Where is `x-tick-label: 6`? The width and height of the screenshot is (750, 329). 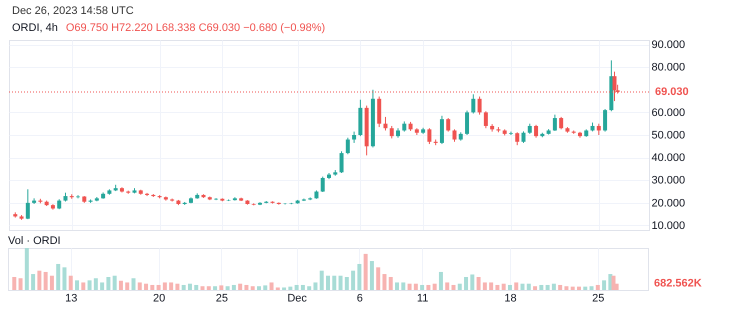
x-tick-label: 6 is located at coordinates (359, 298).